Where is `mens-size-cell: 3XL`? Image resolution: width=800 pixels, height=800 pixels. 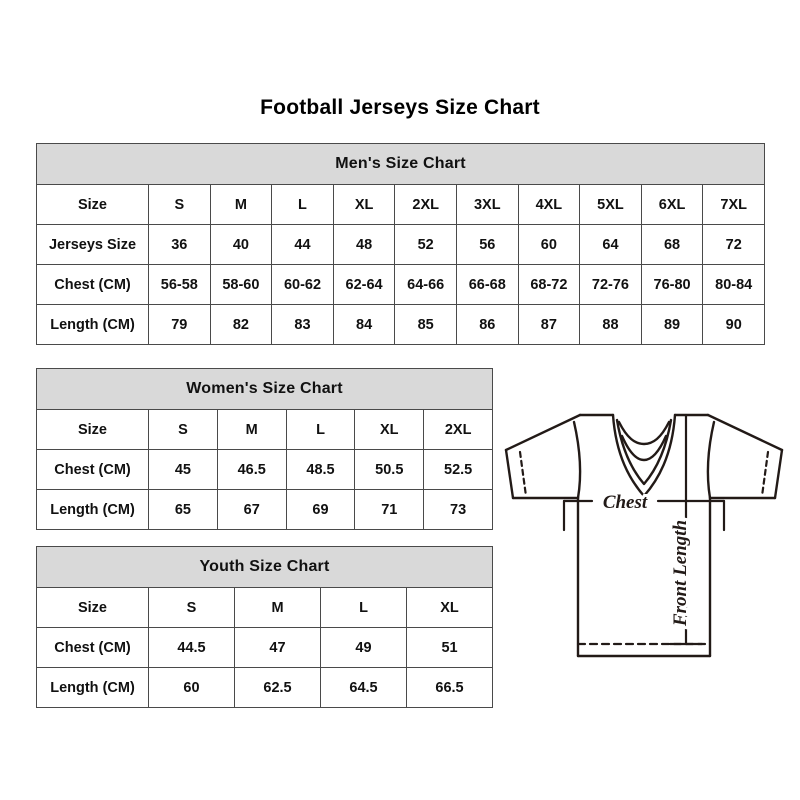 mens-size-cell: 3XL is located at coordinates (487, 204).